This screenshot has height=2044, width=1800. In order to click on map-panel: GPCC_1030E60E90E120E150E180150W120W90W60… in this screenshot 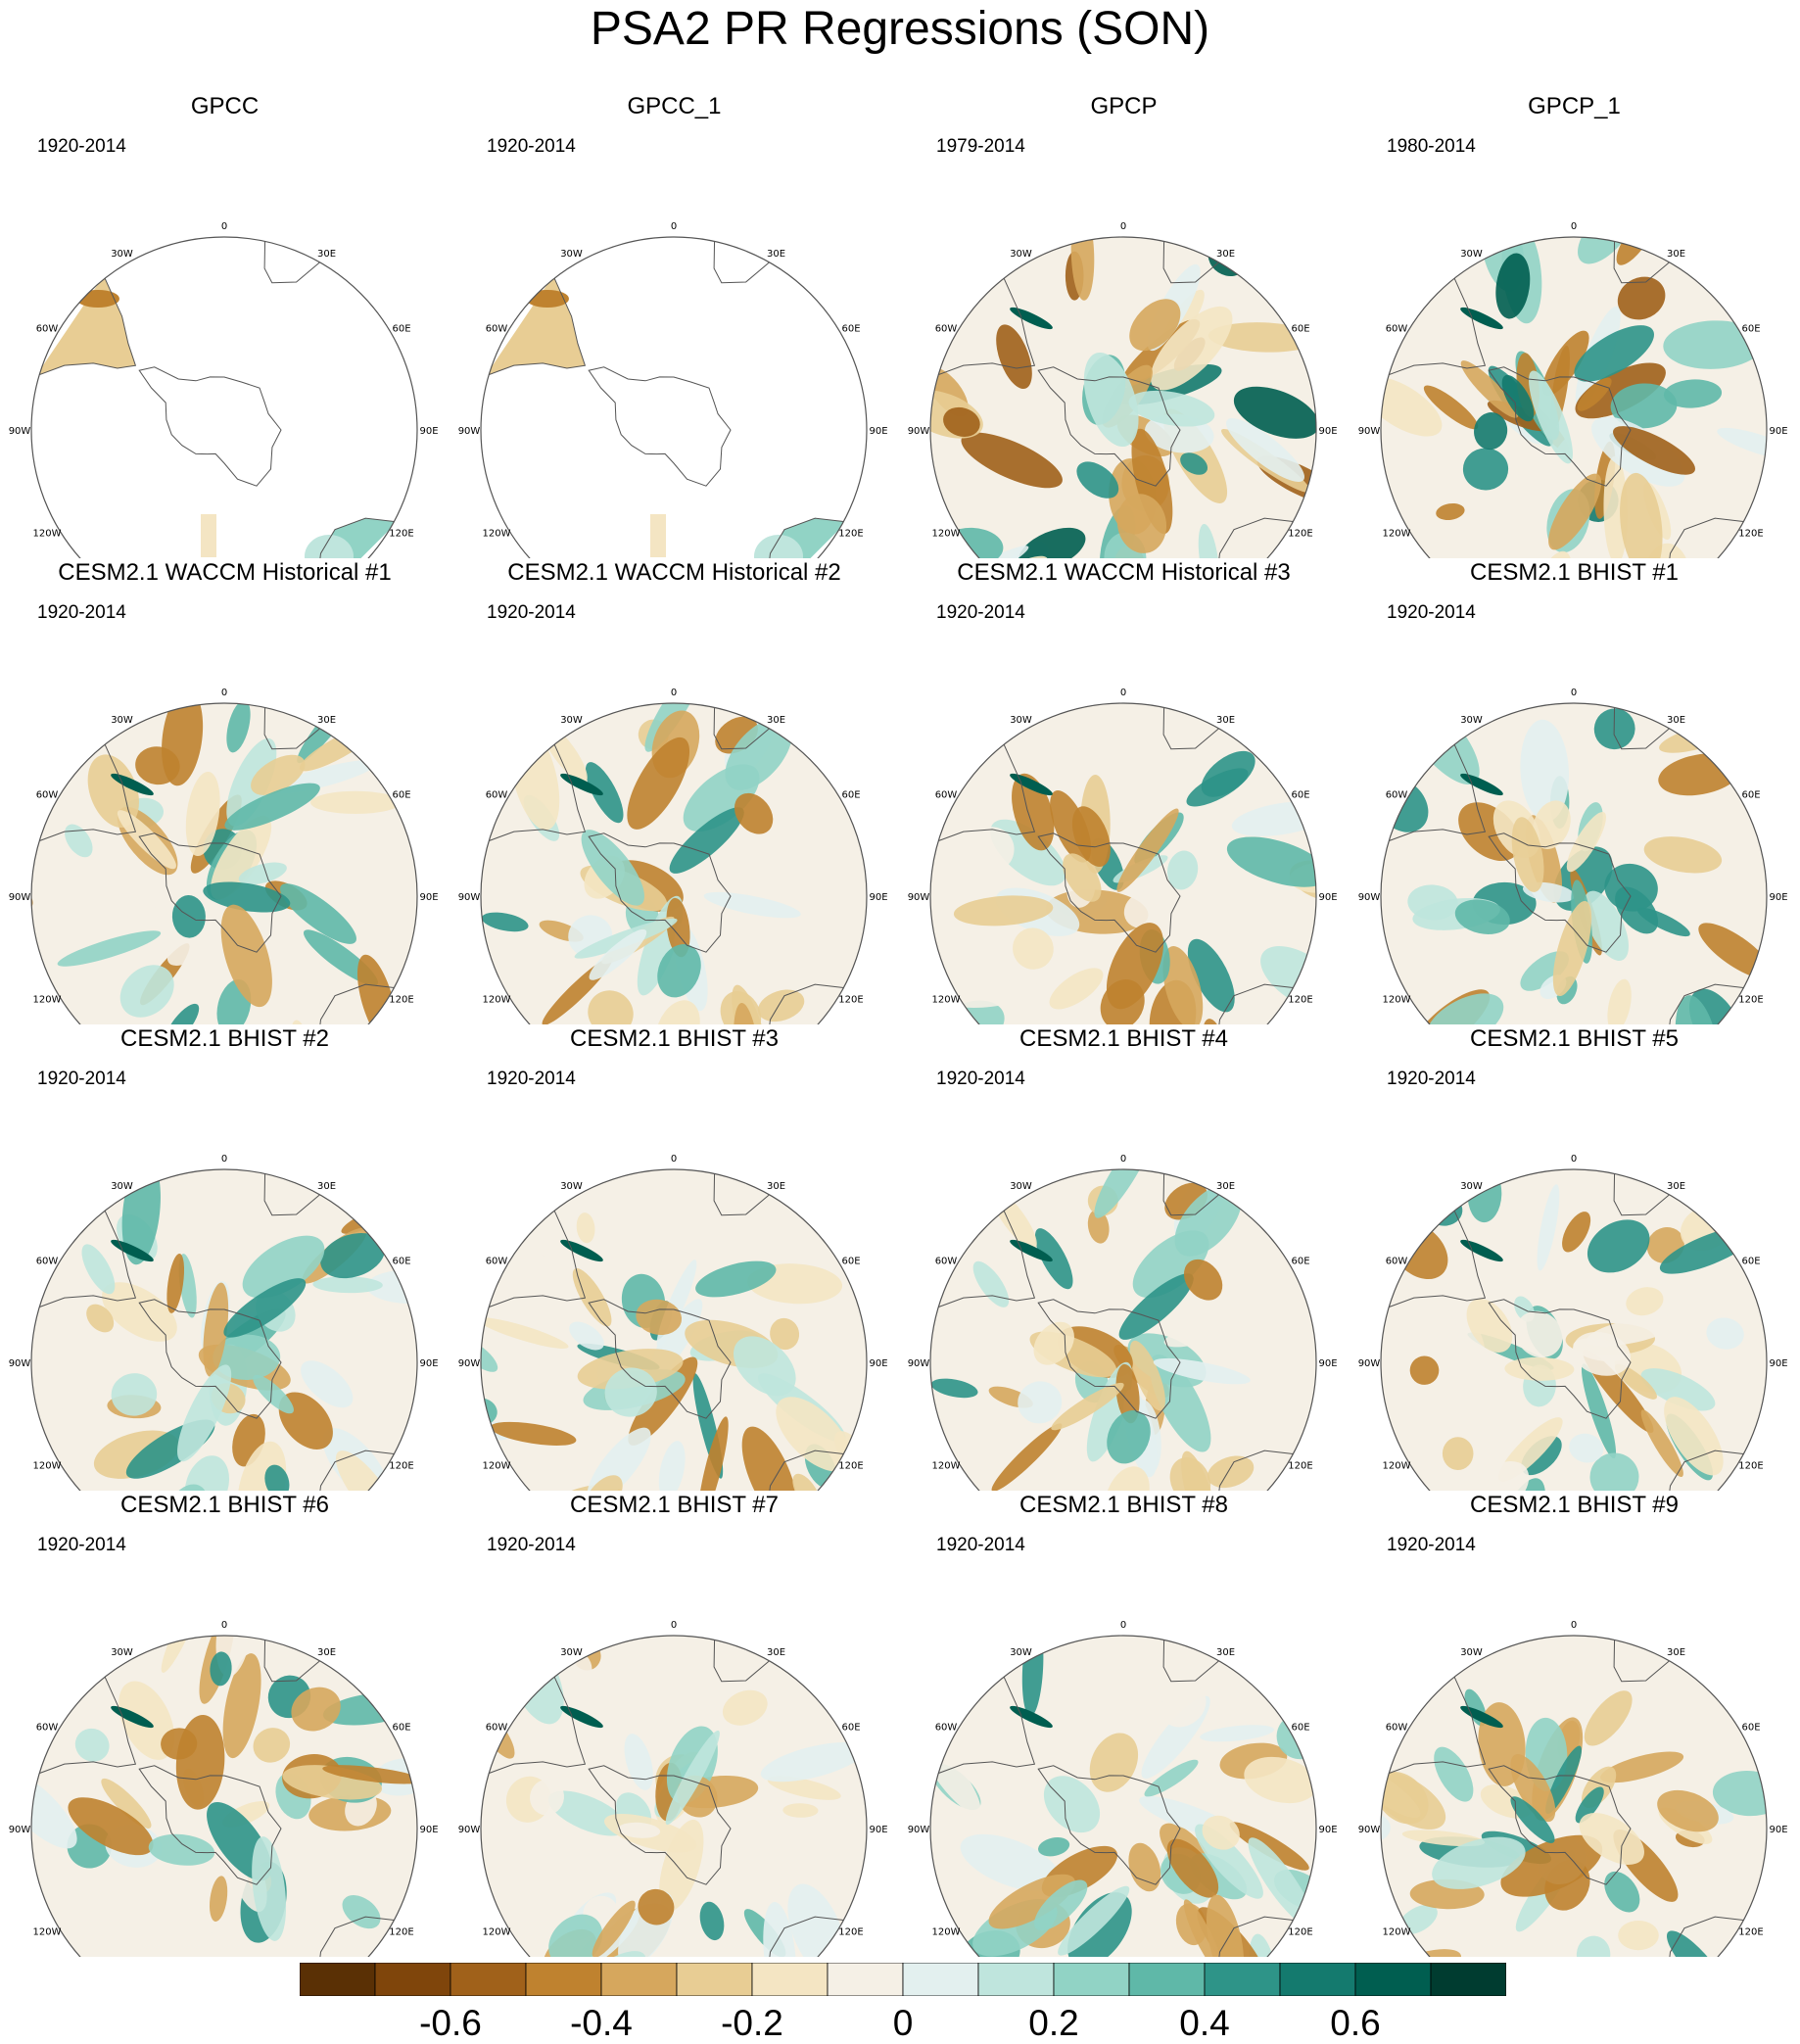, I will do `click(674, 325)`.